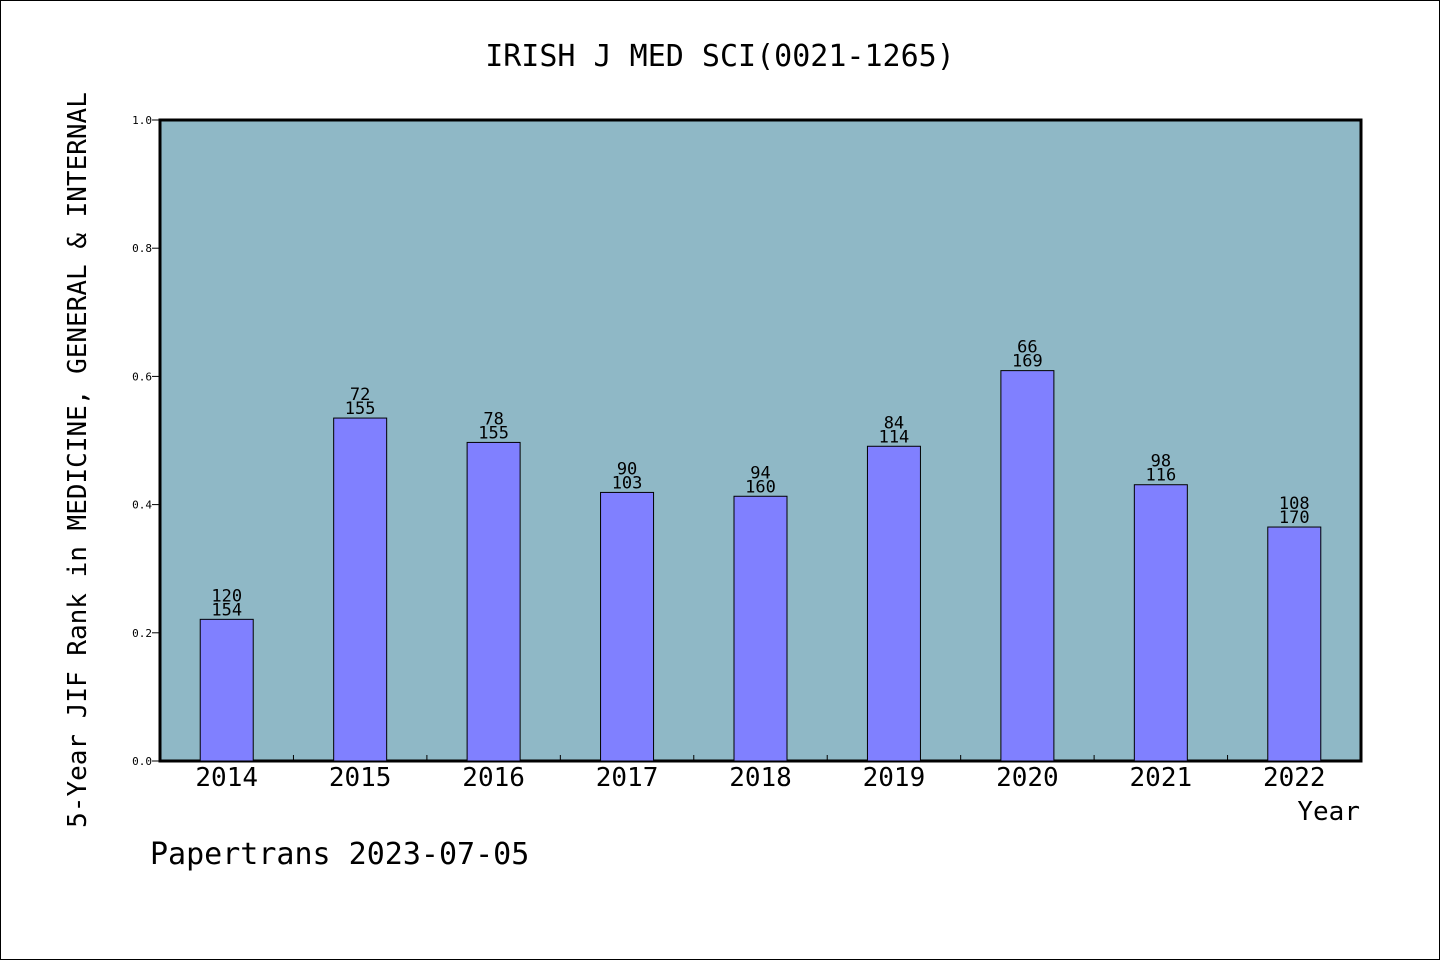 This screenshot has height=960, width=1440. What do you see at coordinates (1161, 778) in the screenshot?
I see `x-tick-label: 2021` at bounding box center [1161, 778].